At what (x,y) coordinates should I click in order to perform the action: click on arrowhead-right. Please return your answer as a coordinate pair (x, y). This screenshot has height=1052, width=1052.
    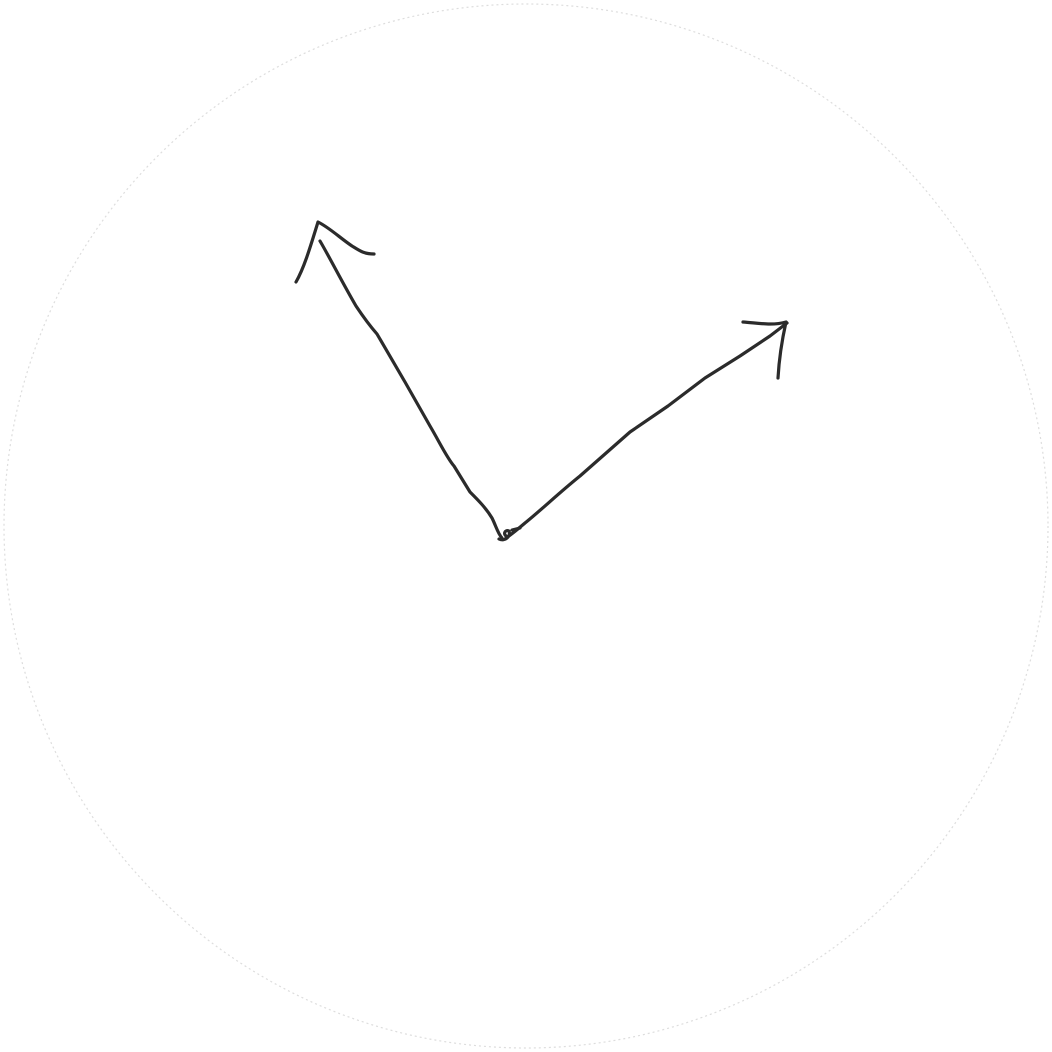
    Looking at the image, I should click on (764, 350).